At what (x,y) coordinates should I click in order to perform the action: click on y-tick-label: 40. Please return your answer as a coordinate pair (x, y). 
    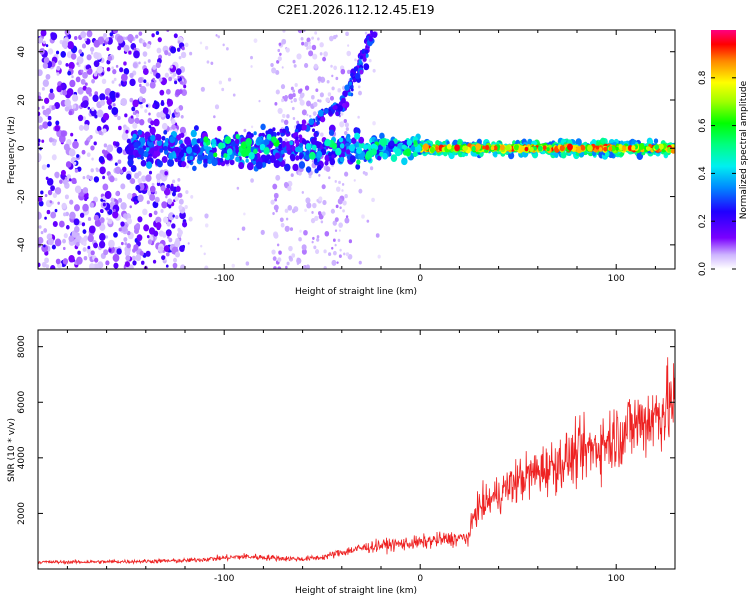
    Looking at the image, I should click on (22, 52).